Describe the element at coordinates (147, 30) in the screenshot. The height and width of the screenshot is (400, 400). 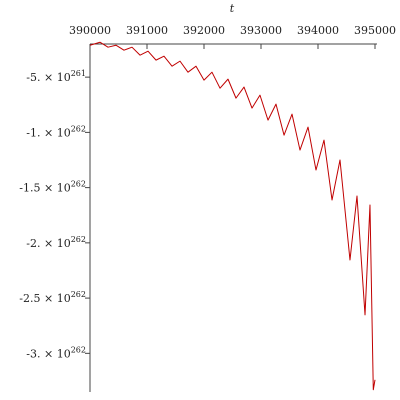
I see `x-tick-label: 391000` at that location.